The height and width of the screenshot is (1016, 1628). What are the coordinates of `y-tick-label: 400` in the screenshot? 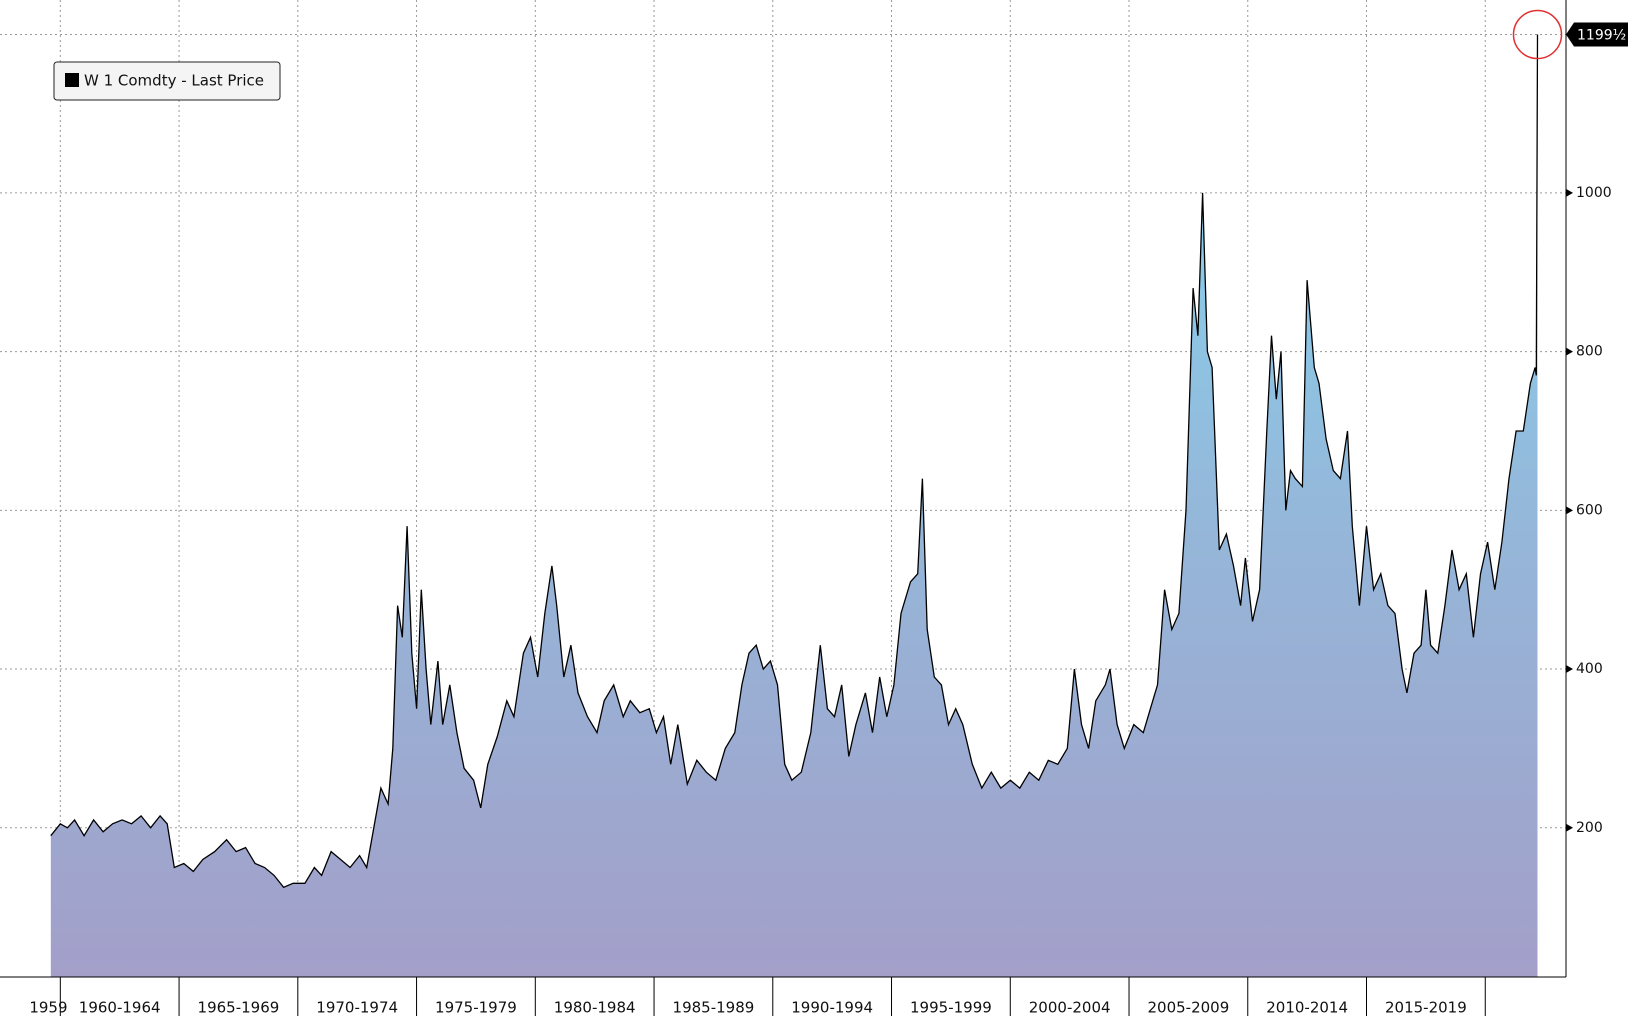 It's located at (1589, 669).